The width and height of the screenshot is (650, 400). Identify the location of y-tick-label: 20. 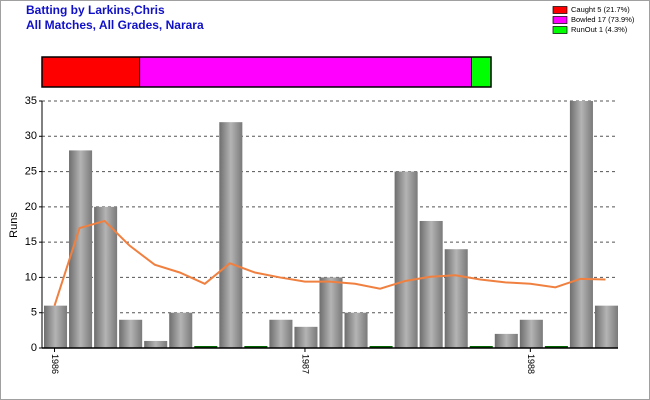
(31, 207).